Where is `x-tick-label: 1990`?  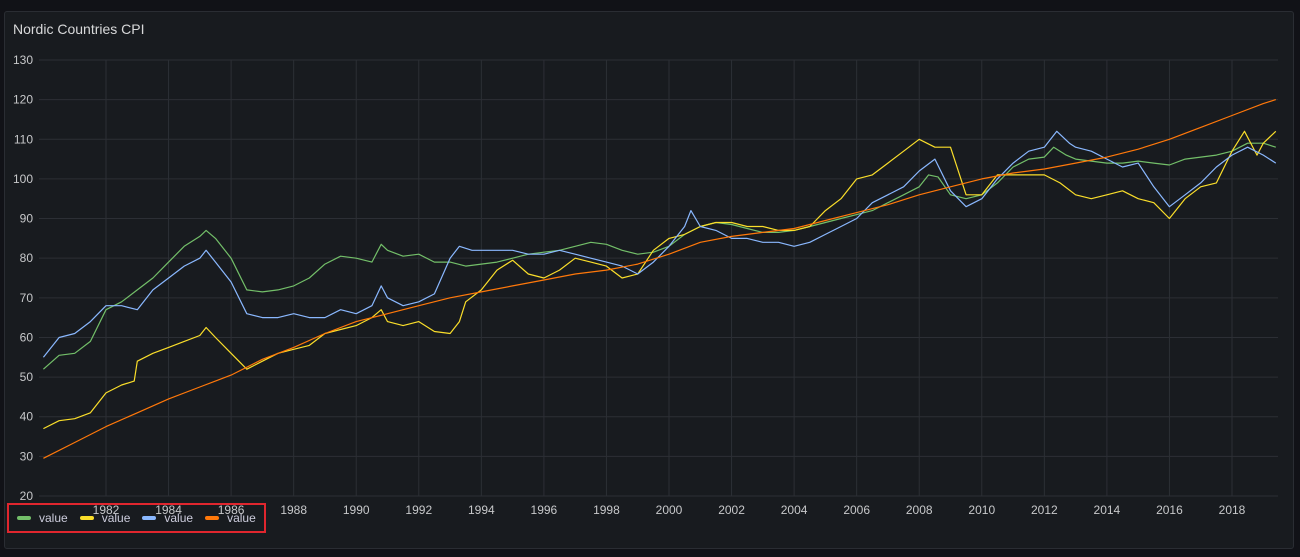 x-tick-label: 1990 is located at coordinates (356, 510).